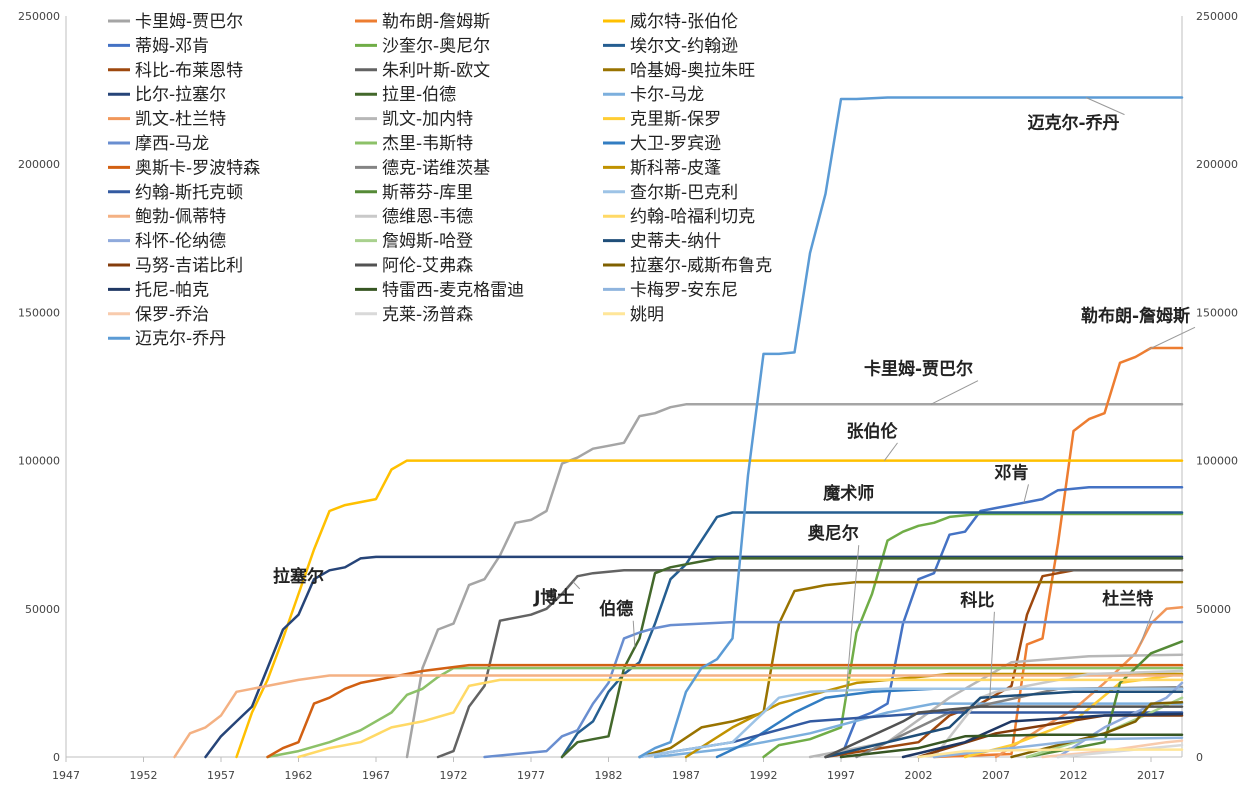 This screenshot has width=1248, height=794. What do you see at coordinates (298, 576) in the screenshot?
I see `annotation-label: 拉塞尔` at bounding box center [298, 576].